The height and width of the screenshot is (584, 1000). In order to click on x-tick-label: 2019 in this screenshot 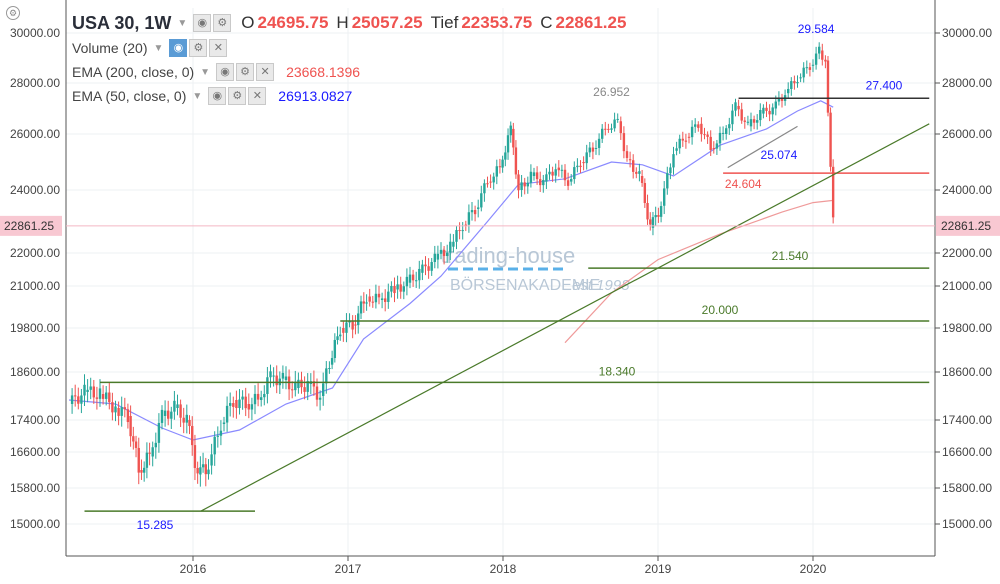, I will do `click(658, 569)`.